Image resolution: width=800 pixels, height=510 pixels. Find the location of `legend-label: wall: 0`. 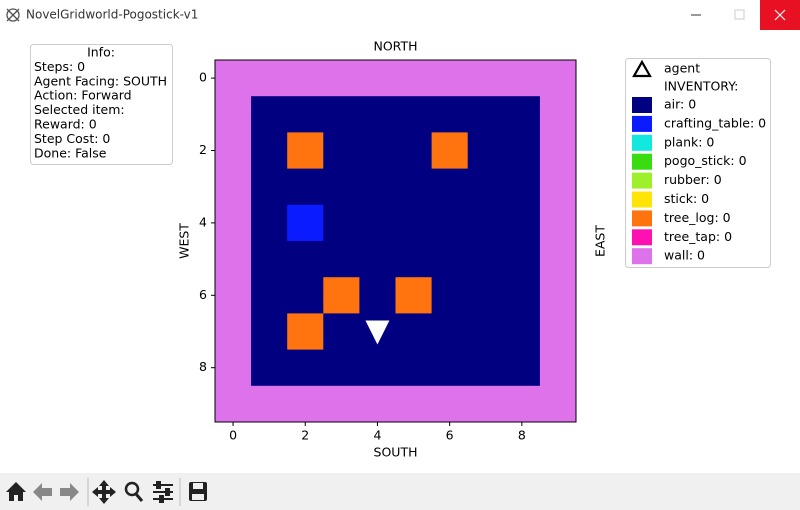

legend-label: wall: 0 is located at coordinates (684, 255).